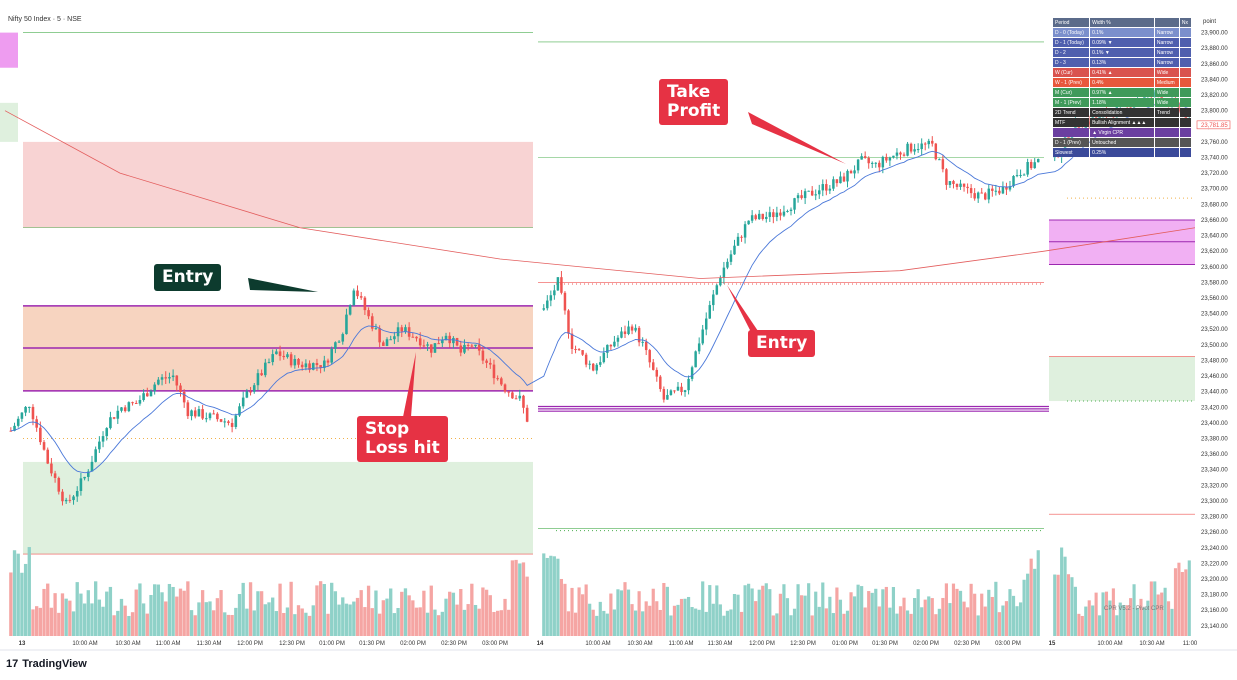 Image resolution: width=1237 pixels, height=680 pixels. I want to click on y-tick-label: 23,340.00, so click(1214, 471).